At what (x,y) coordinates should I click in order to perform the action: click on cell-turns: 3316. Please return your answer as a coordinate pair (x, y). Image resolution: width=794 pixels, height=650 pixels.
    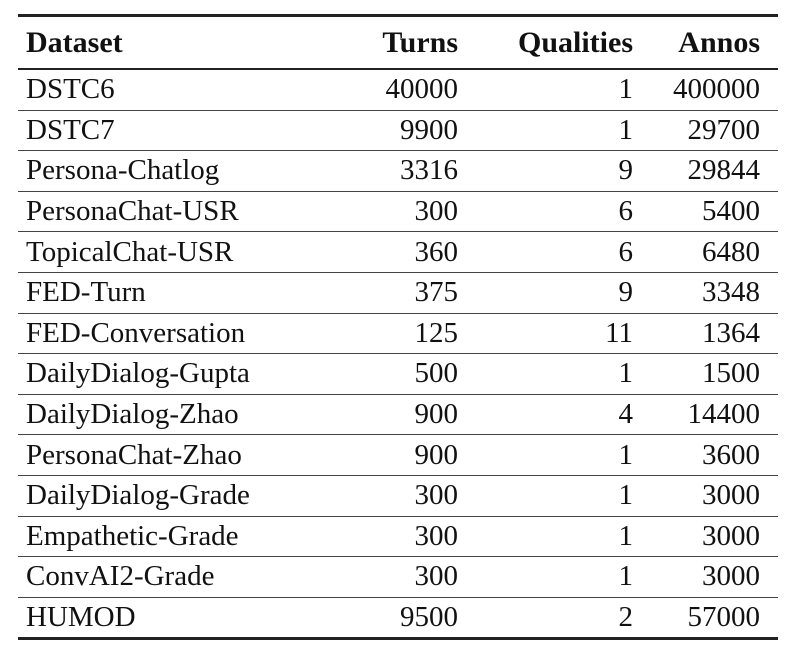
    Looking at the image, I should click on (388, 171).